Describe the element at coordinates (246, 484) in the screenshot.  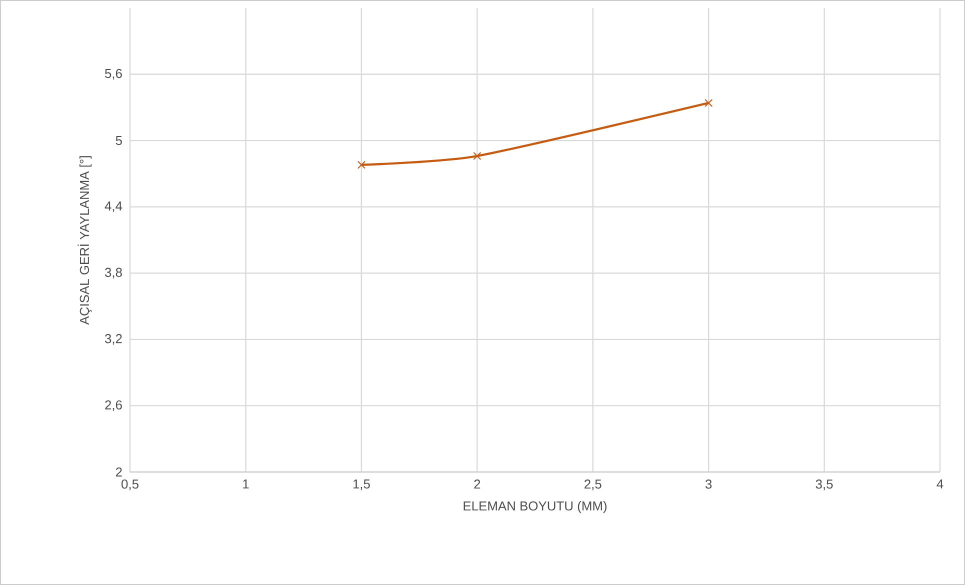
I see `x-tick-label: 1` at that location.